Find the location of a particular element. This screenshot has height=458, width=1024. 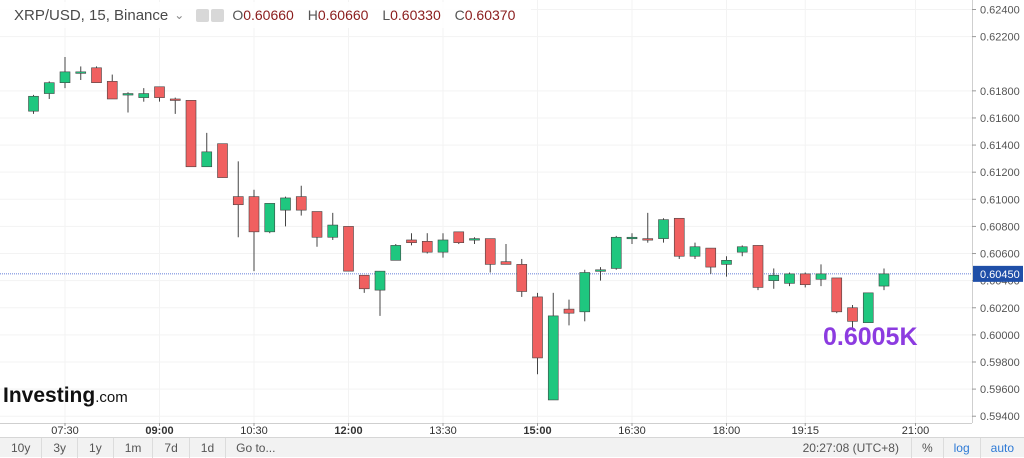

price-tick-label: 0.60000 is located at coordinates (1000, 336).